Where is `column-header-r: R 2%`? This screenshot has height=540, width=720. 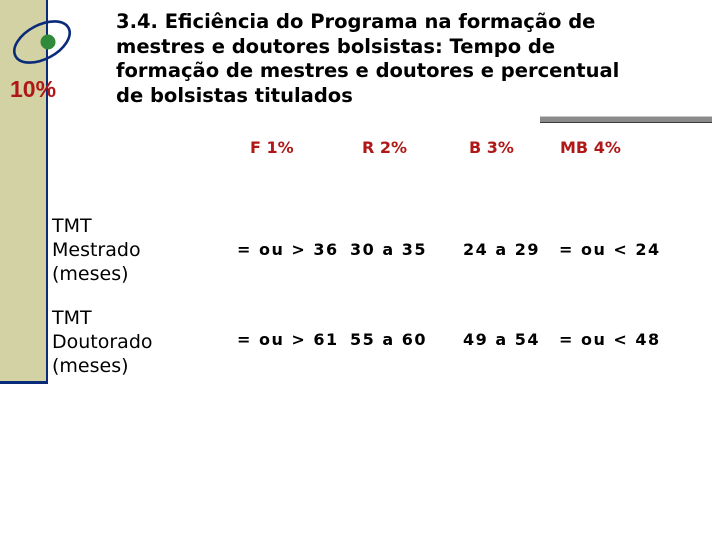
column-header-r: R 2% is located at coordinates (385, 148).